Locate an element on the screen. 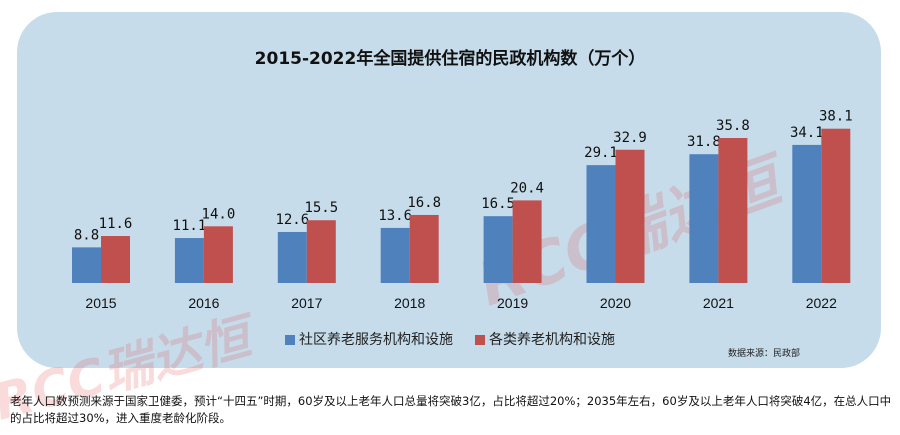 The image size is (900, 435). legend-item-1: 各类养老机构和设施 is located at coordinates (545, 339).